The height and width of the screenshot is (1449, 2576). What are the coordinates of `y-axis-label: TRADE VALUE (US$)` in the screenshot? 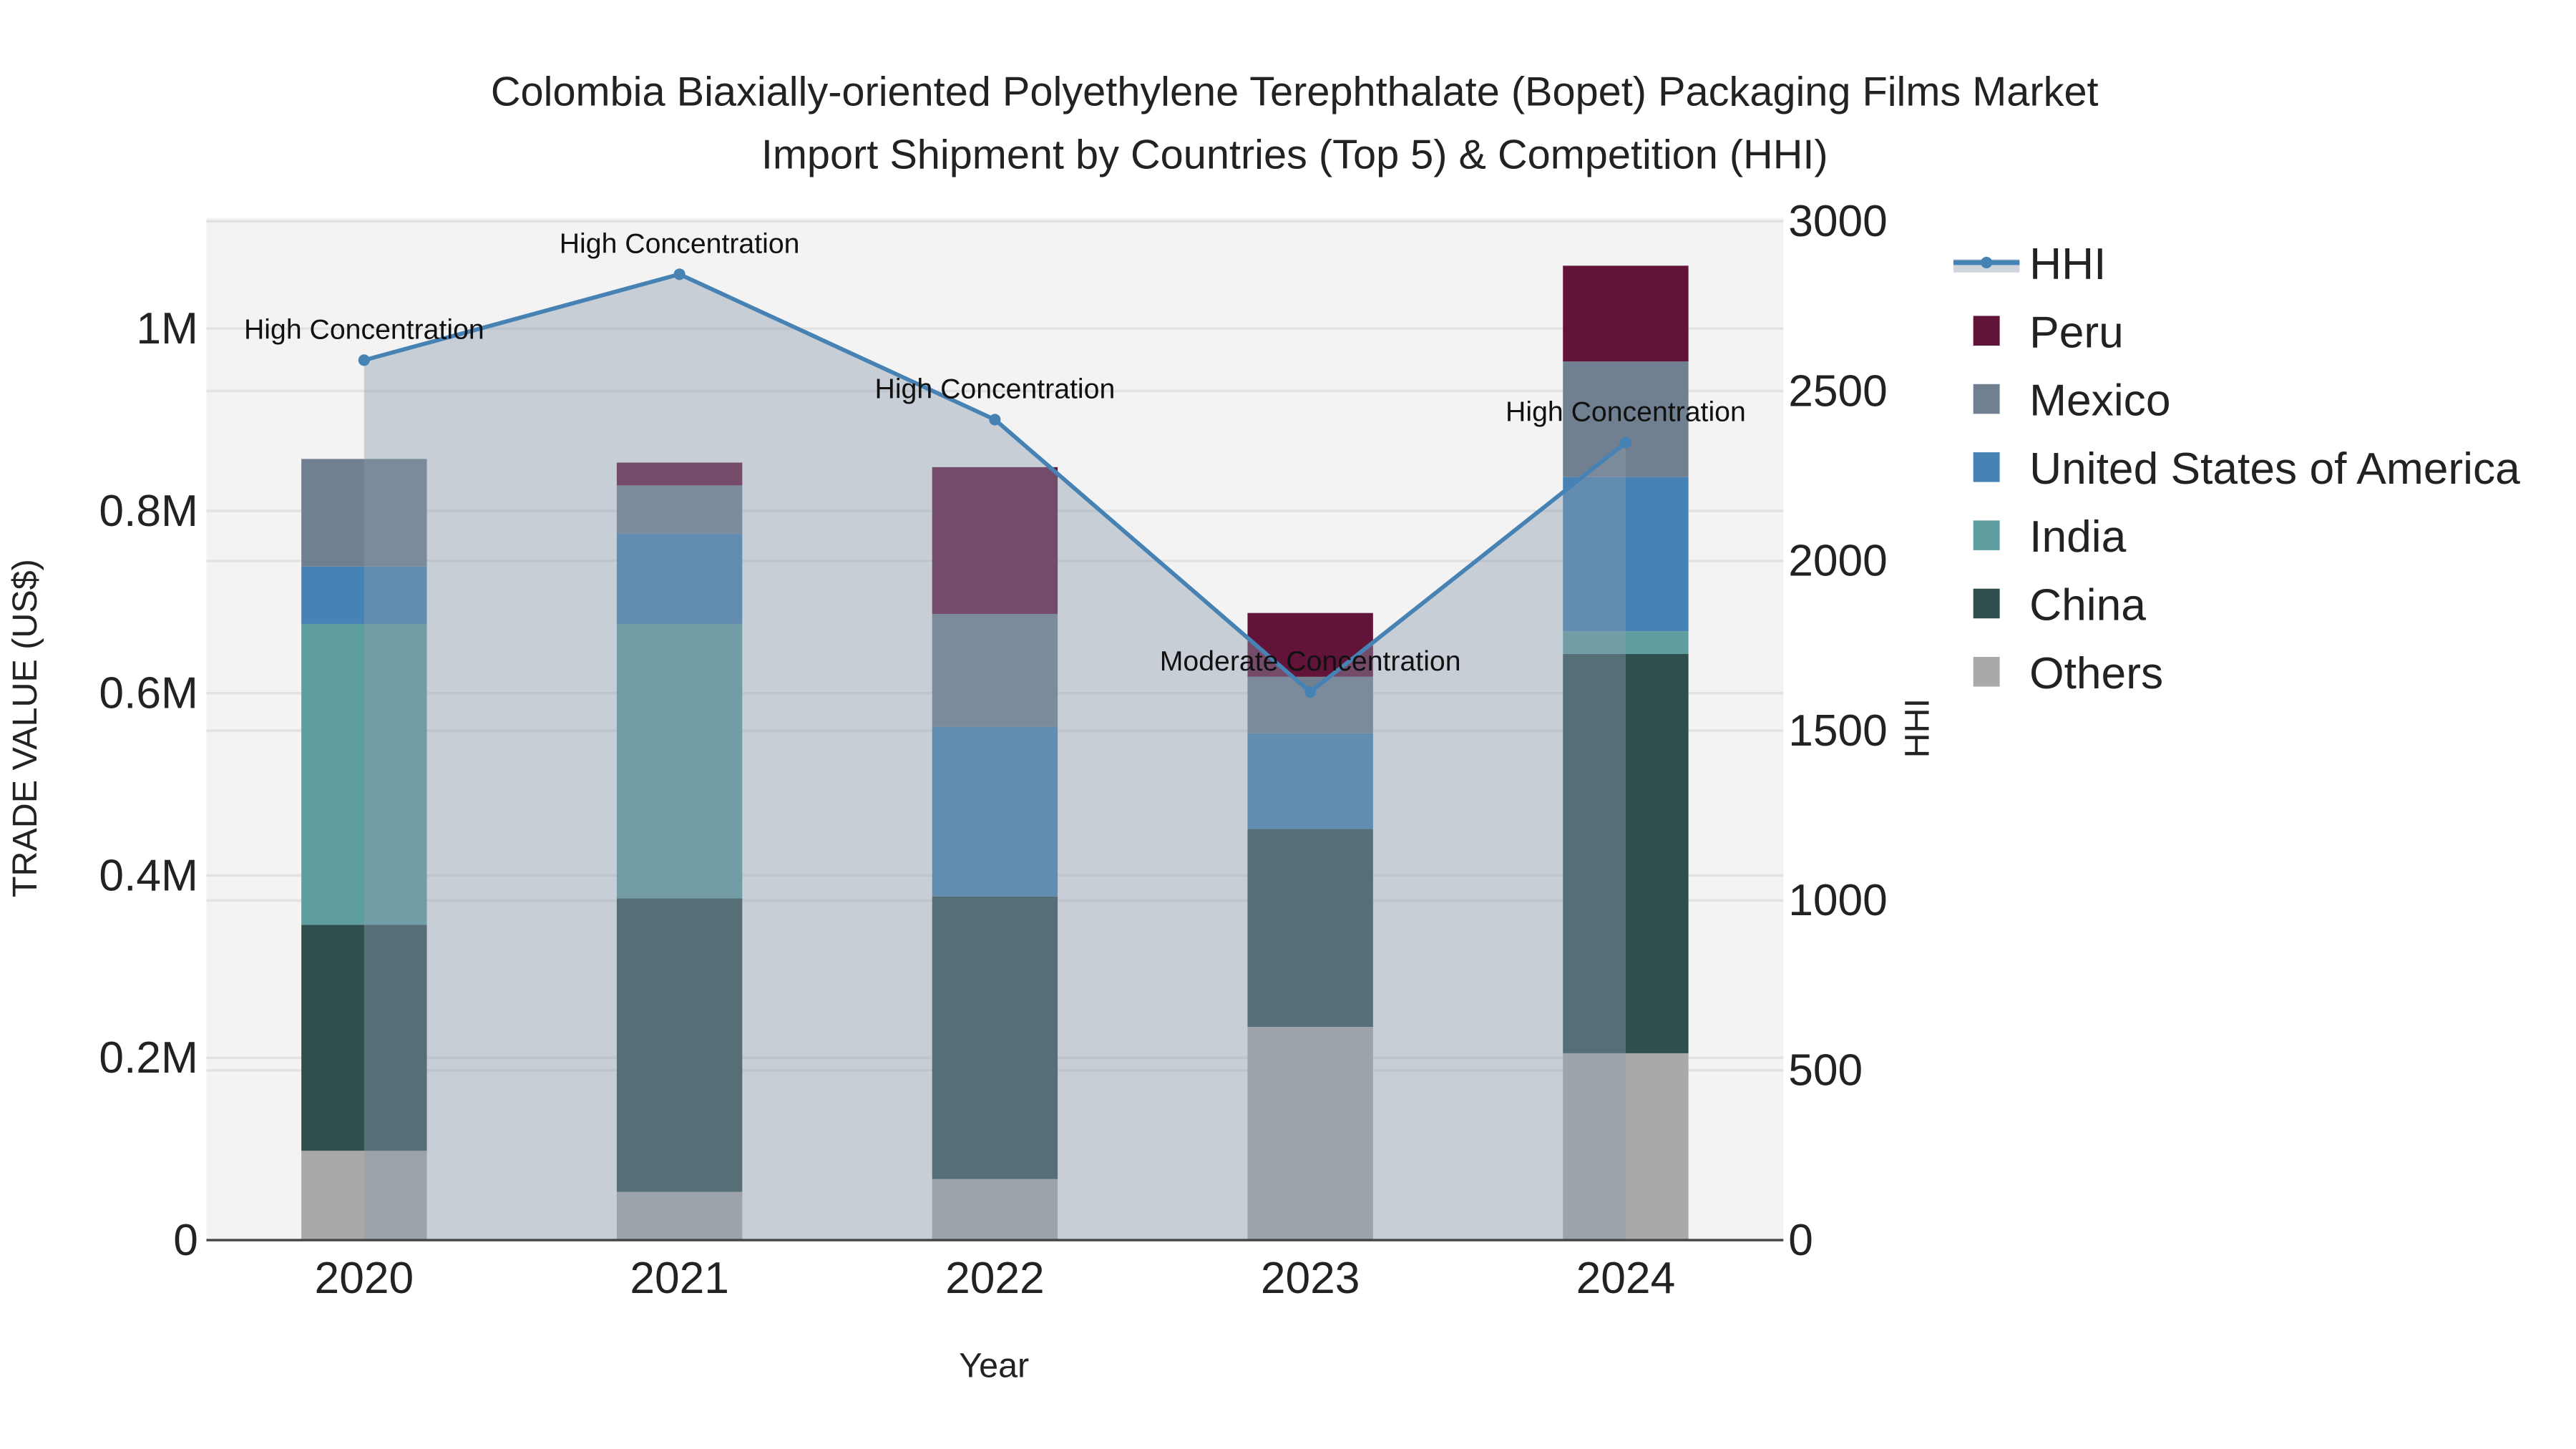 It's located at (25, 728).